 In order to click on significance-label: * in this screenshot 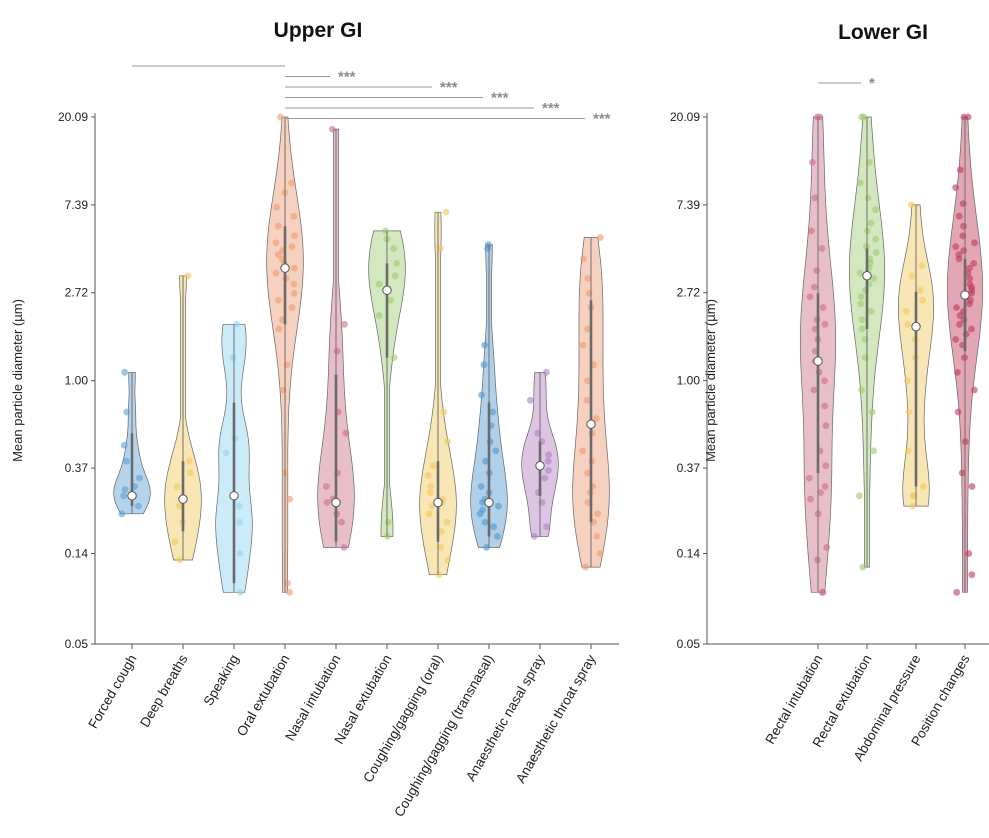, I will do `click(872, 83)`.